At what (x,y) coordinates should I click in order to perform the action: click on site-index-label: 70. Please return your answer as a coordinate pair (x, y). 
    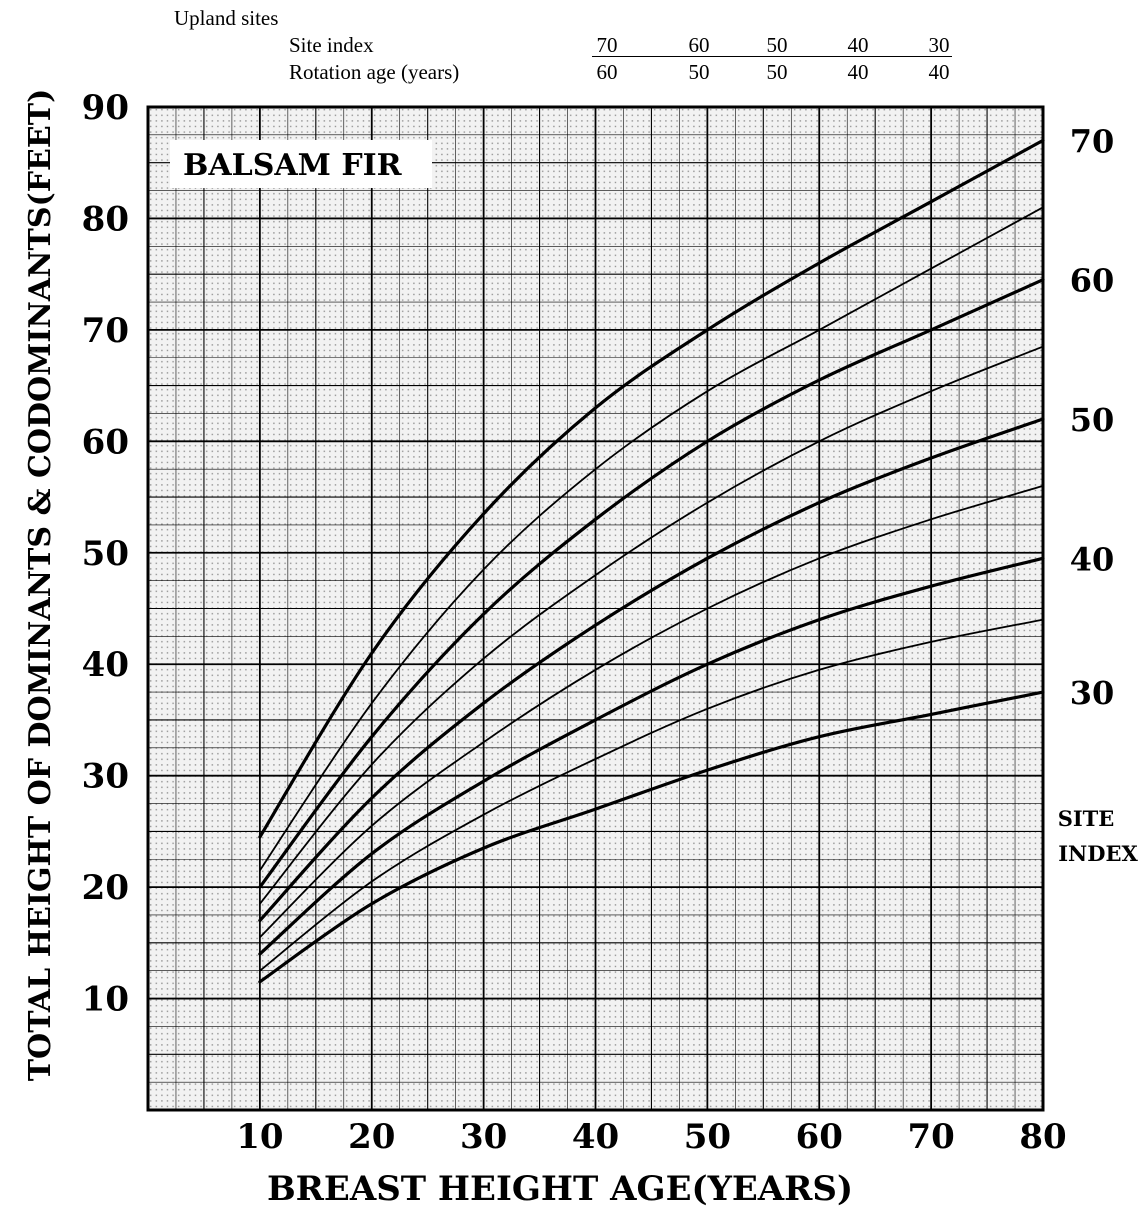
    Looking at the image, I should click on (1092, 141).